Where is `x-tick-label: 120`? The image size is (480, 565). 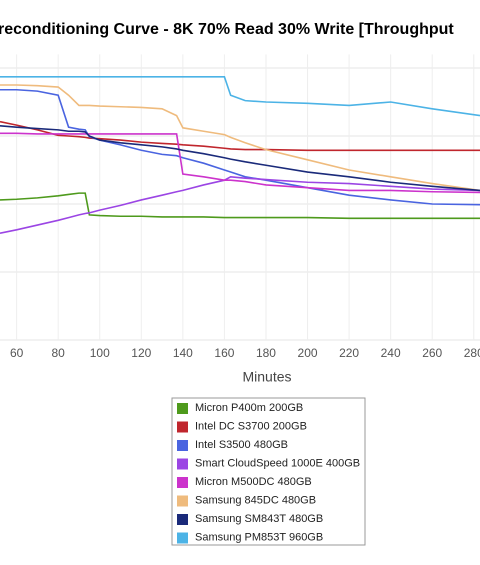 x-tick-label: 120 is located at coordinates (141, 353).